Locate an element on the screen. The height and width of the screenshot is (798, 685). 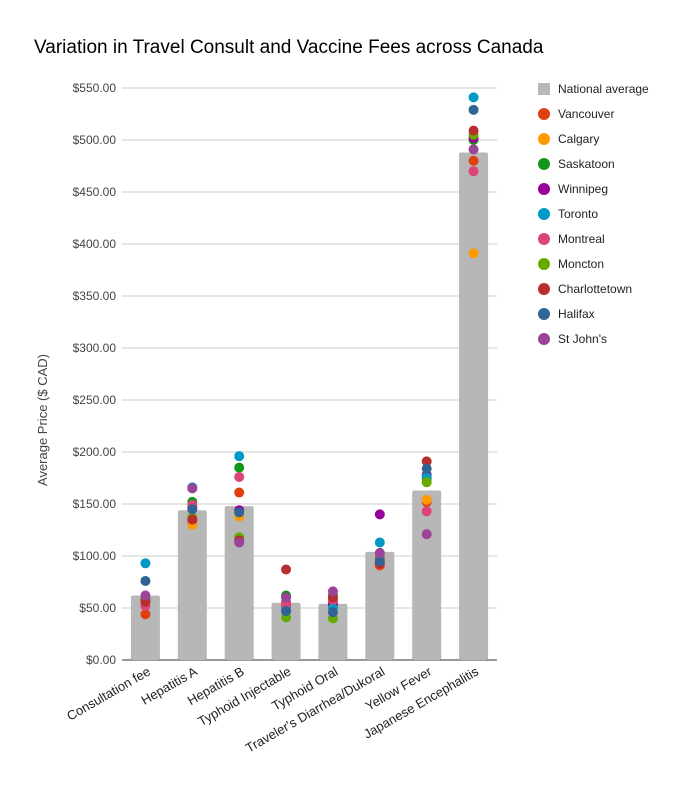
legend-label: Toronto is located at coordinates (578, 214).